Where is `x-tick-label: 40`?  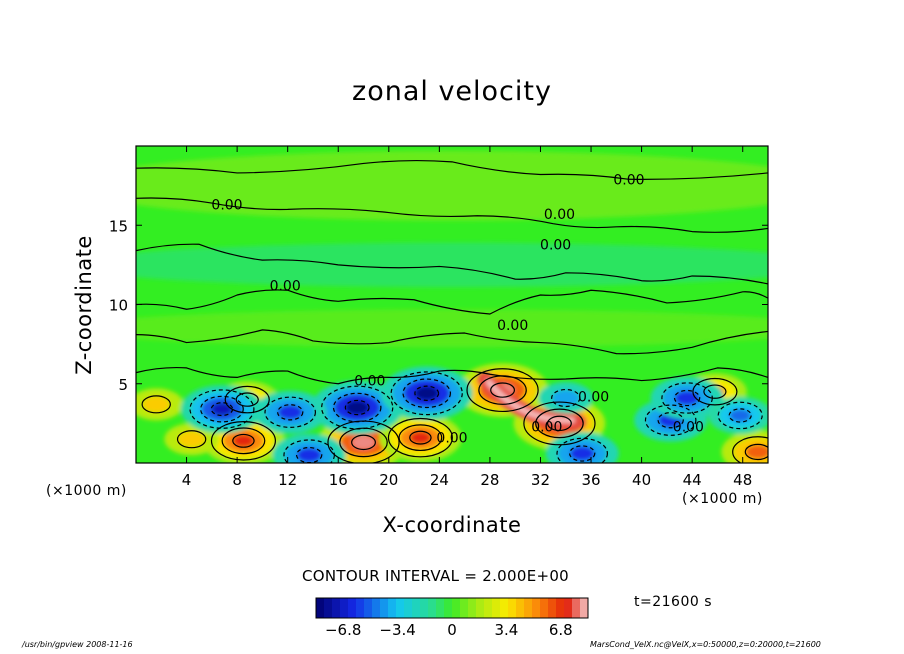 x-tick-label: 40 is located at coordinates (641, 480).